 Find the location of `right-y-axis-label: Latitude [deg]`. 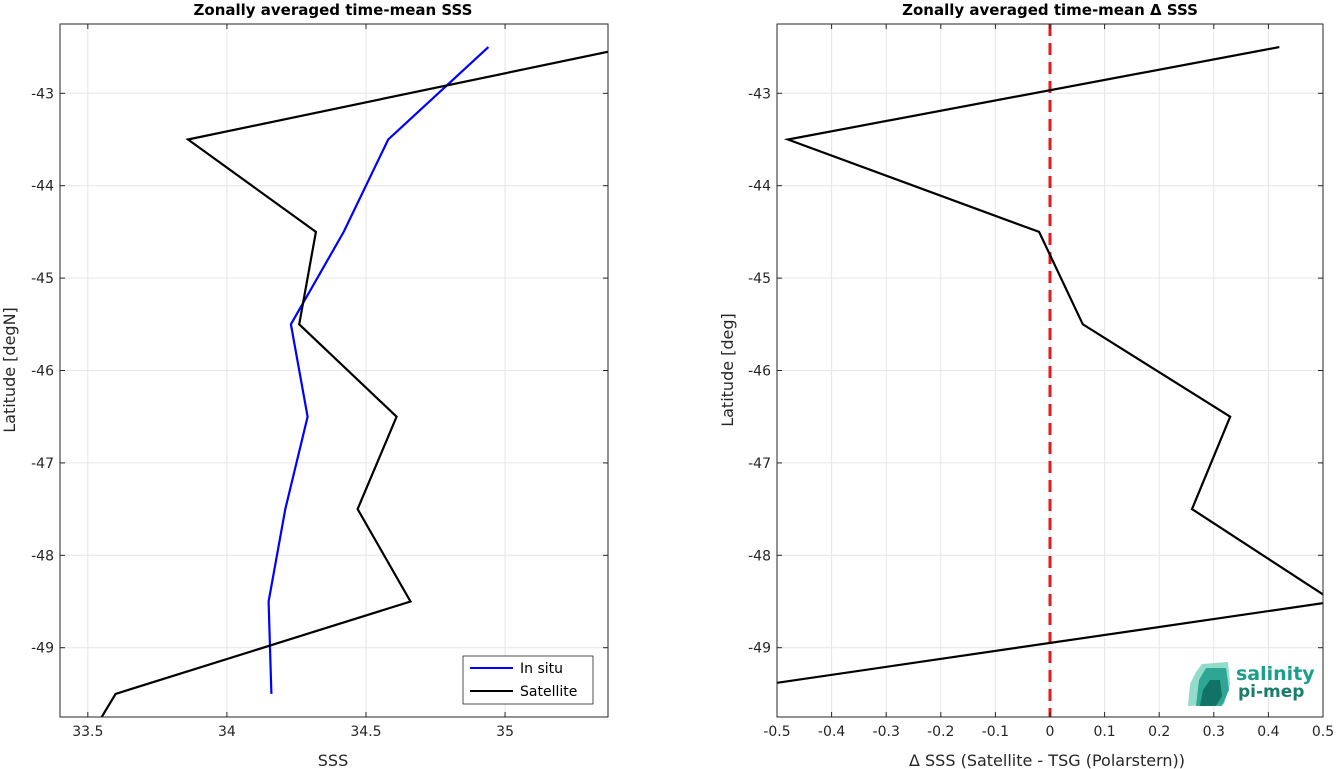

right-y-axis-label: Latitude [deg] is located at coordinates (727, 370).